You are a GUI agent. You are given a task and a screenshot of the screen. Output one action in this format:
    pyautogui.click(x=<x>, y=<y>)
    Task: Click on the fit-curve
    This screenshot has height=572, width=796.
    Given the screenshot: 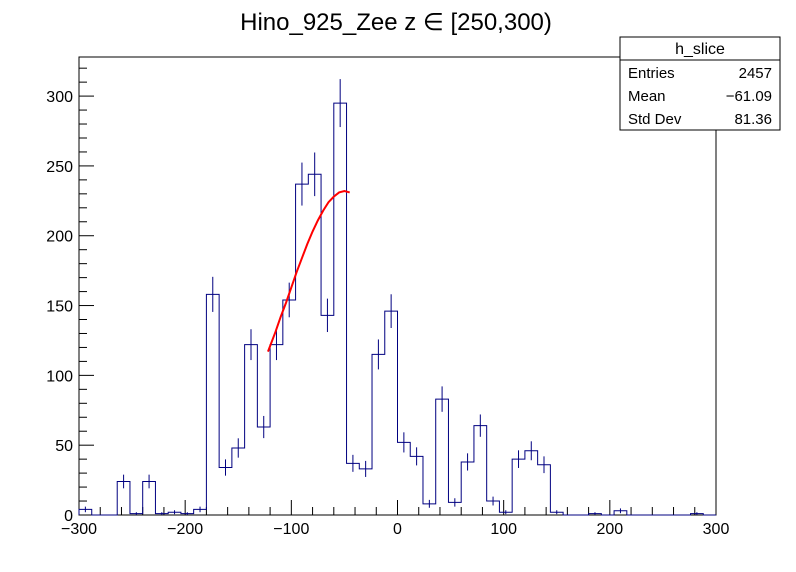 What is the action you would take?
    pyautogui.click(x=308, y=271)
    